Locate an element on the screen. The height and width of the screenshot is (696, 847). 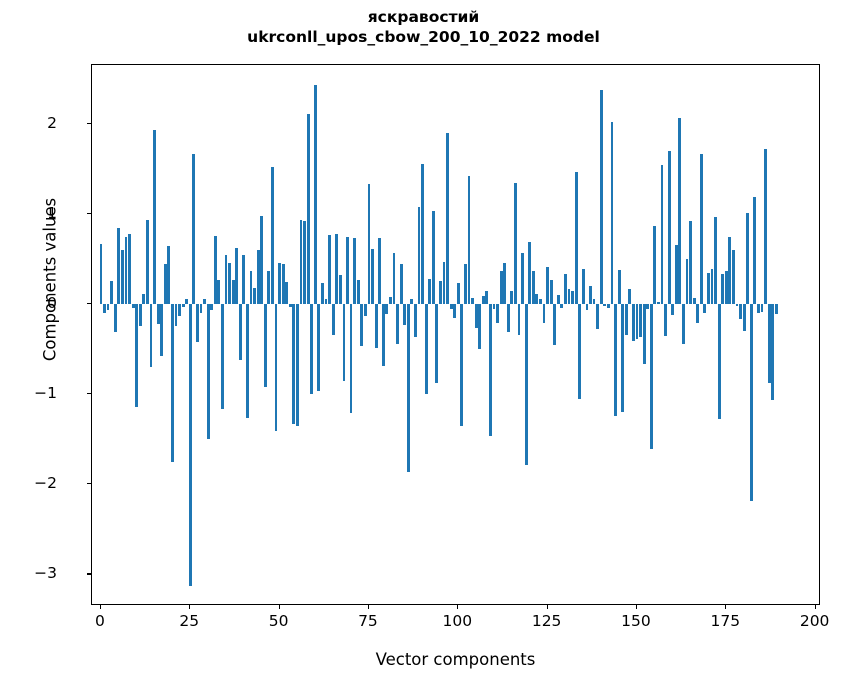
x-tick-label: 150 is located at coordinates (636, 621).